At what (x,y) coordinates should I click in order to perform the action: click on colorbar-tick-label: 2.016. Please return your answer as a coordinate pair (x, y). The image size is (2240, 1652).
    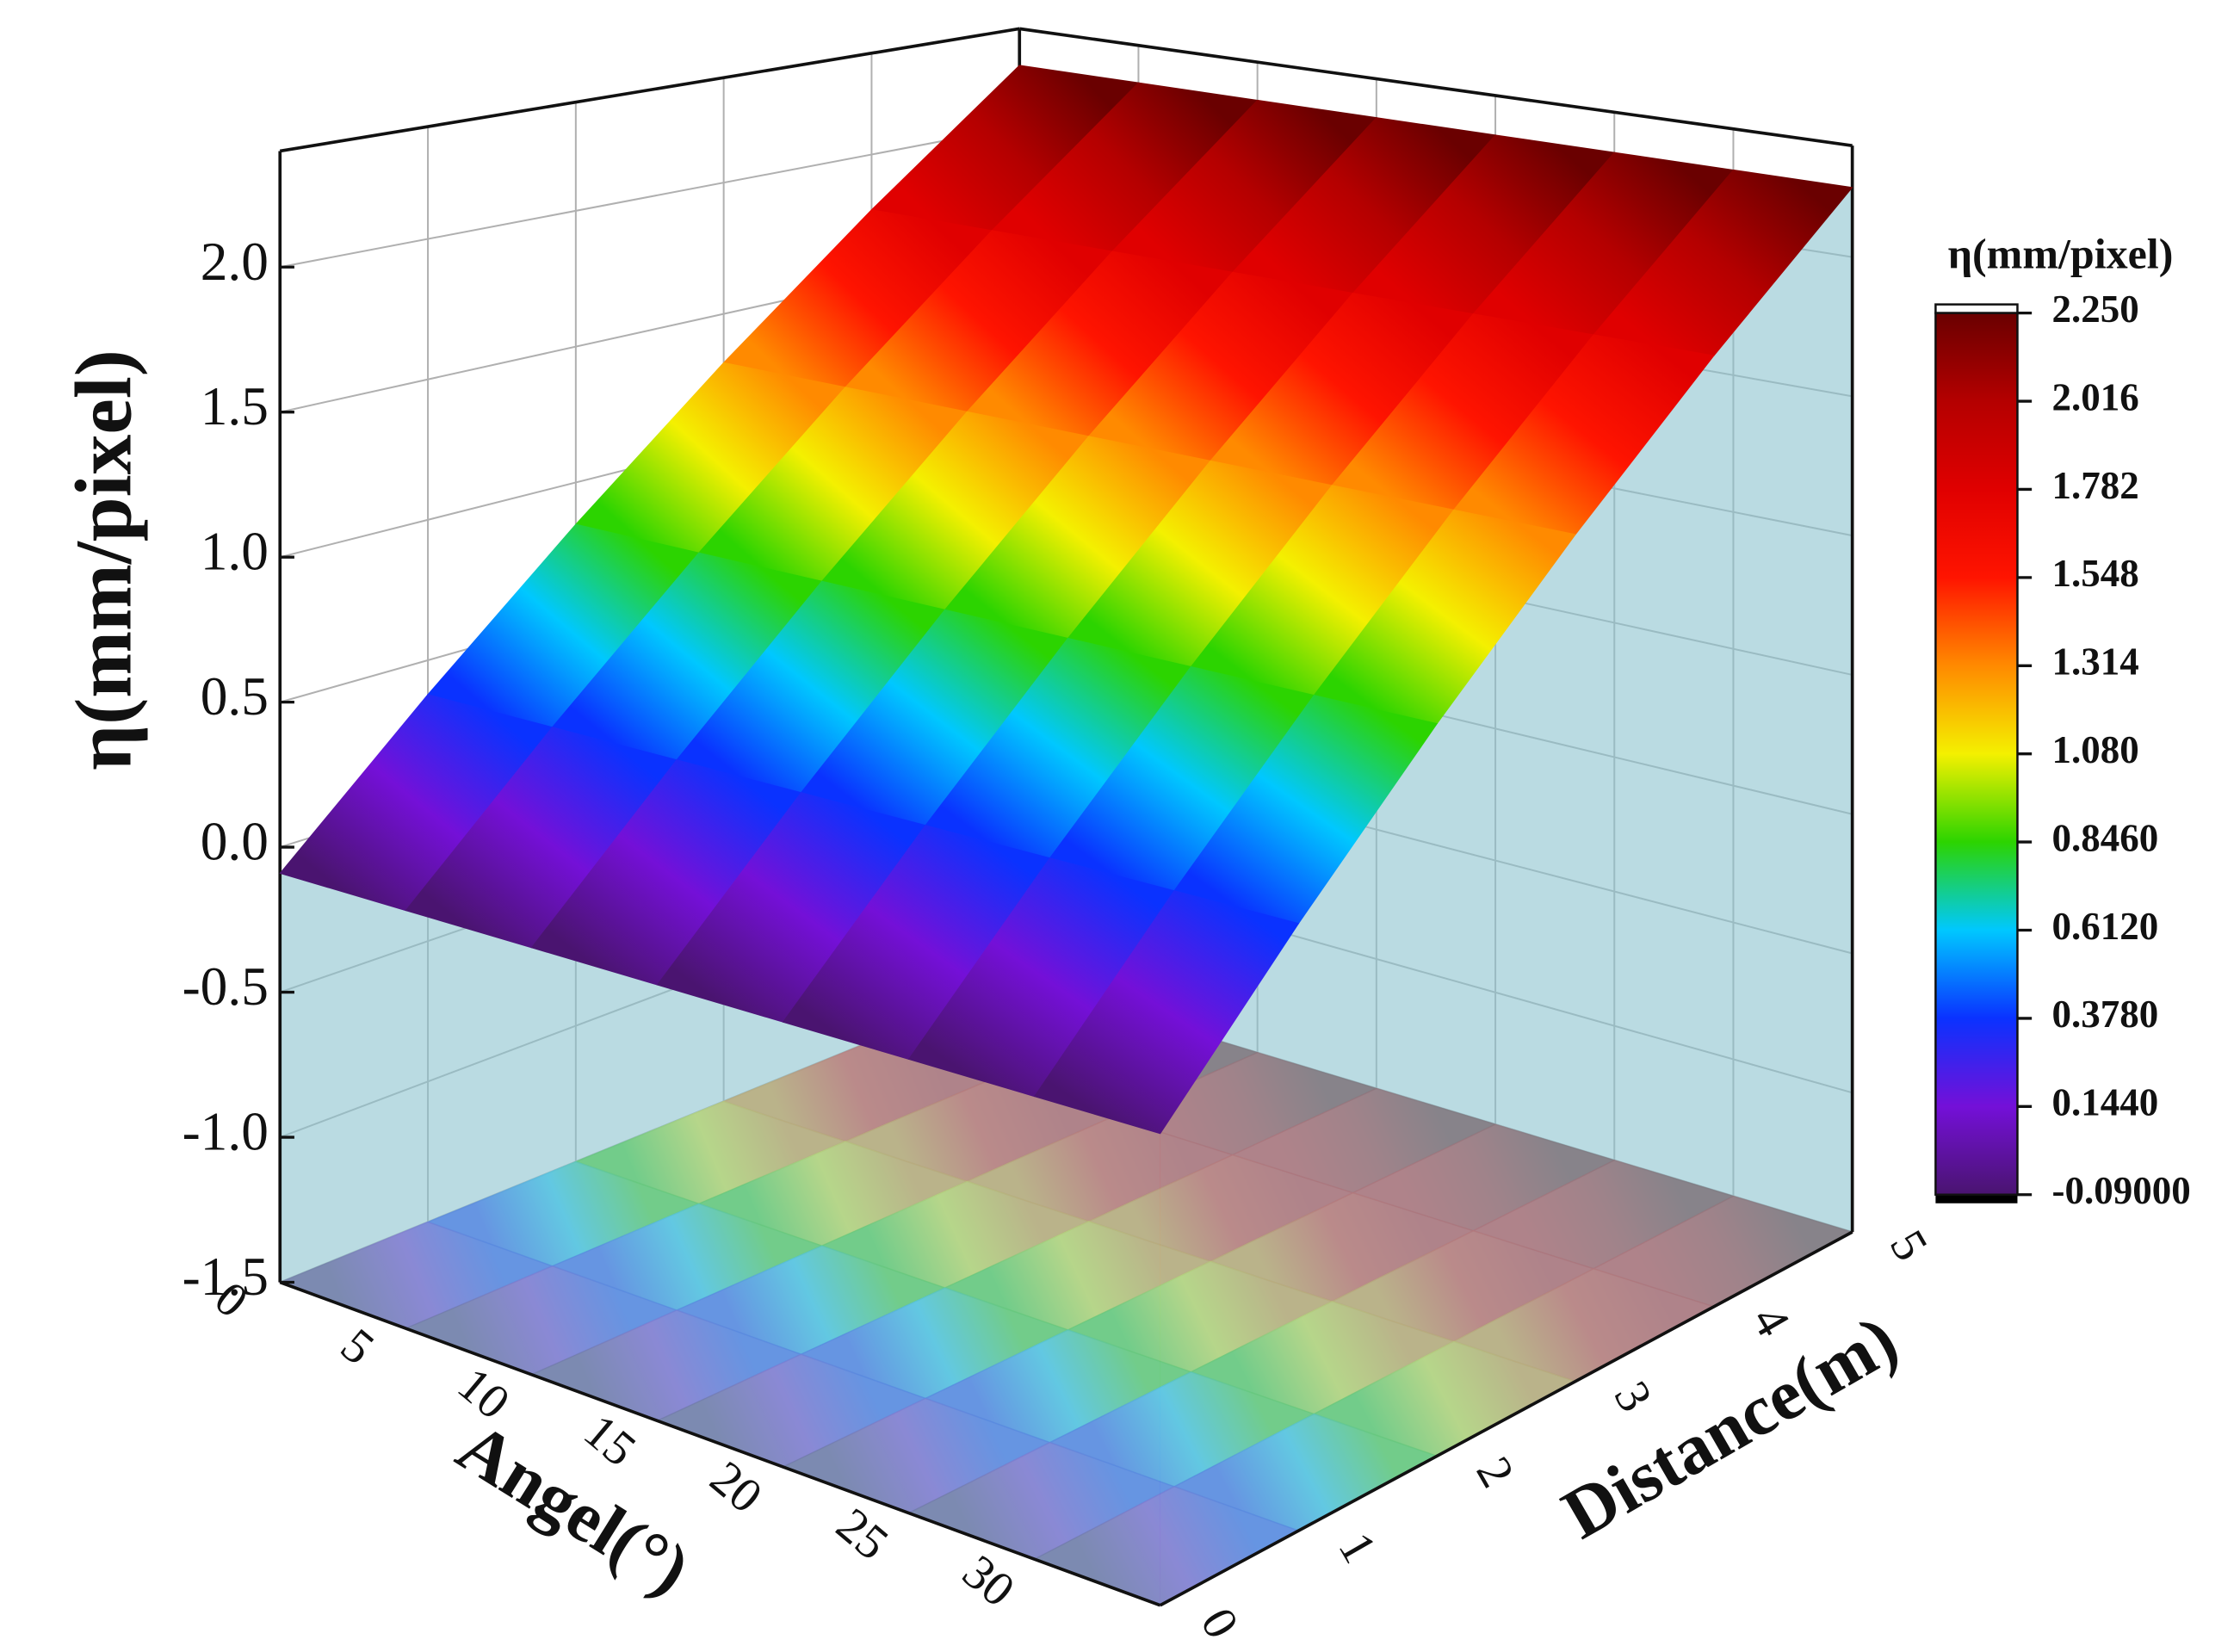
    Looking at the image, I should click on (2094, 396).